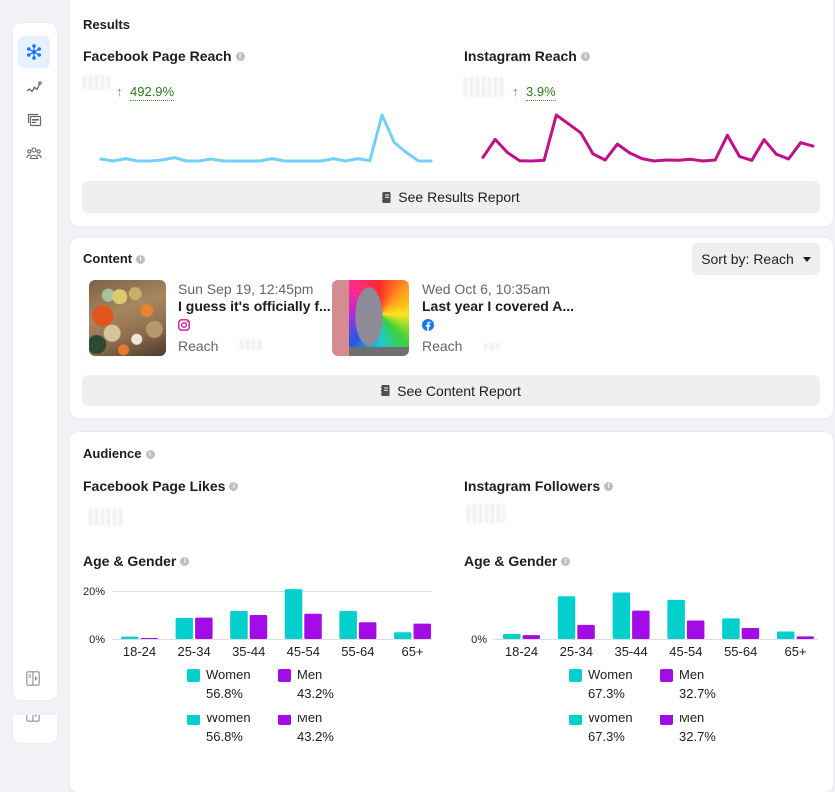  I want to click on sidebar-item-results, so click(34, 87).